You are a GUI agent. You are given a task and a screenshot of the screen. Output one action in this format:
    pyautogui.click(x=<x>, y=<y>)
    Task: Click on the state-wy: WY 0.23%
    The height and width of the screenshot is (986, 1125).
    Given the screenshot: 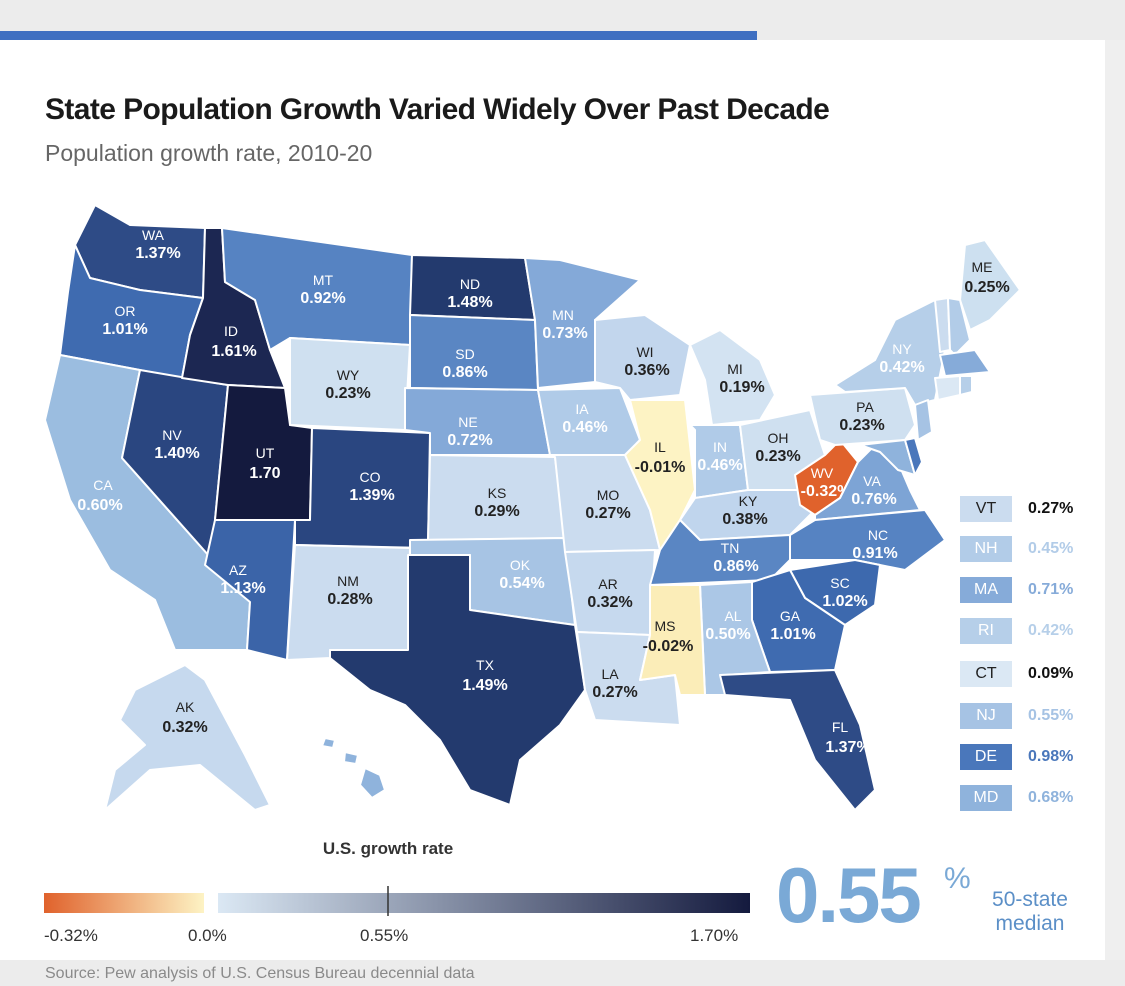 What is the action you would take?
    pyautogui.click(x=350, y=384)
    